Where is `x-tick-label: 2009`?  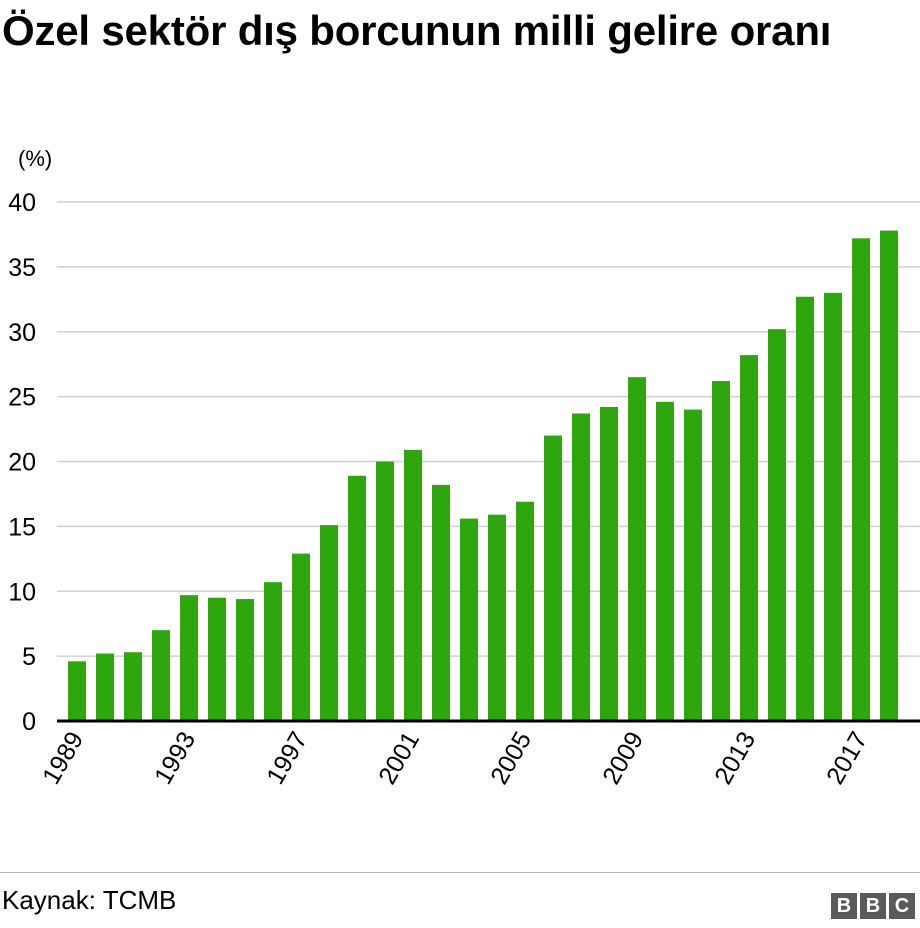
x-tick-label: 2009 is located at coordinates (623, 758).